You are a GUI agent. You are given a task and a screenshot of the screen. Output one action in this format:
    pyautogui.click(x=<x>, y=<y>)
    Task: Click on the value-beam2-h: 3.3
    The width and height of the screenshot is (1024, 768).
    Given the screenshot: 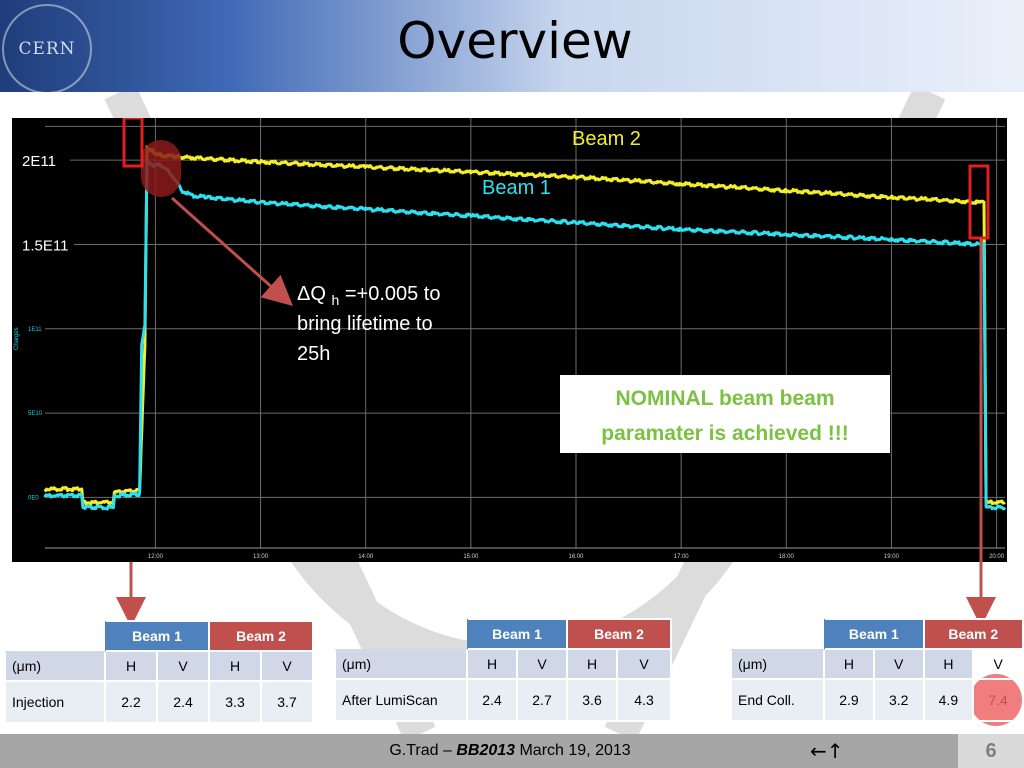 What is the action you would take?
    pyautogui.click(x=235, y=702)
    